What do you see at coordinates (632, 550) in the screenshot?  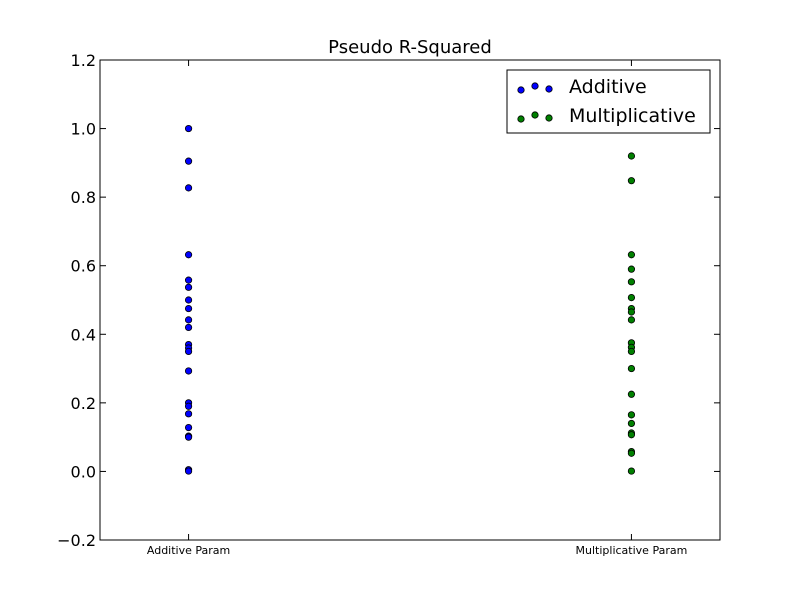 I see `xtick-label: Multiplicative Param` at bounding box center [632, 550].